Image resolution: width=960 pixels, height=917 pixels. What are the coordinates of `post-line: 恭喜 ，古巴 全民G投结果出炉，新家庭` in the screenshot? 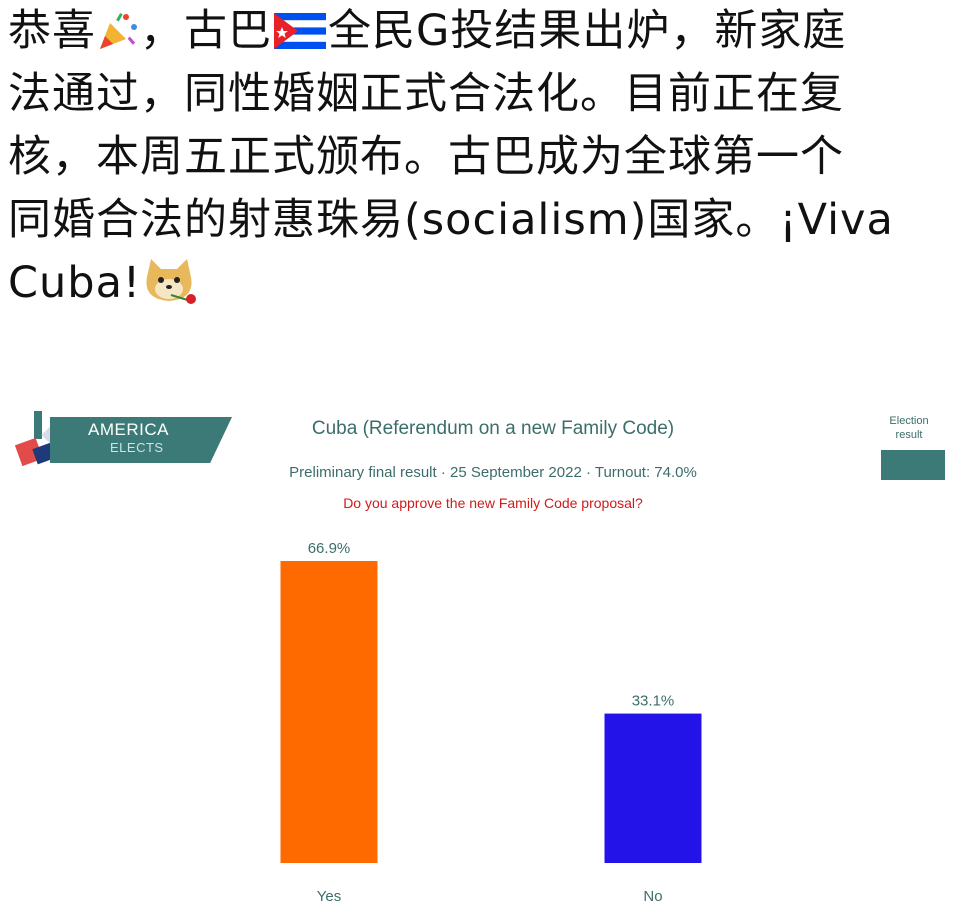 It's located at (480, 31).